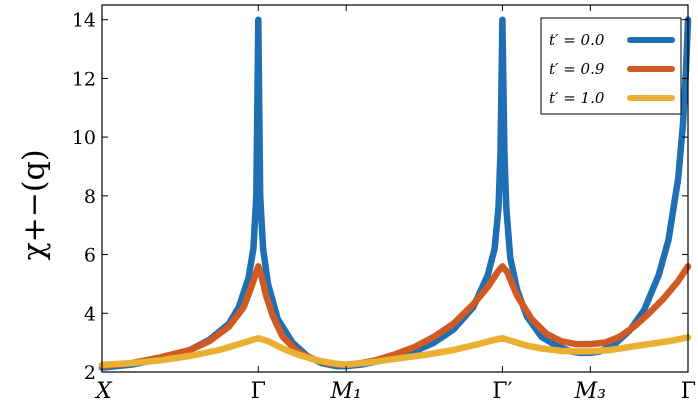  What do you see at coordinates (258, 391) in the screenshot?
I see `x-tick-label-1: Γ` at bounding box center [258, 391].